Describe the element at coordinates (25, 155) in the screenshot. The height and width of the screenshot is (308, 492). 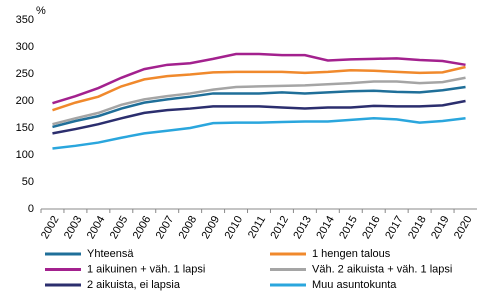
I see `y-tick-label: 100` at that location.